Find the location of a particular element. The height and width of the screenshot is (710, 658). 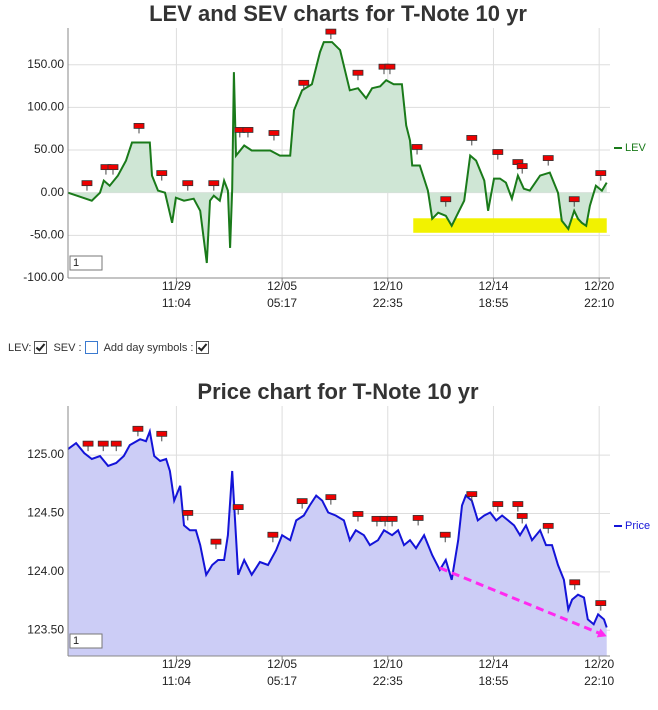

control-label: Add day symbols : is located at coordinates (148, 347).